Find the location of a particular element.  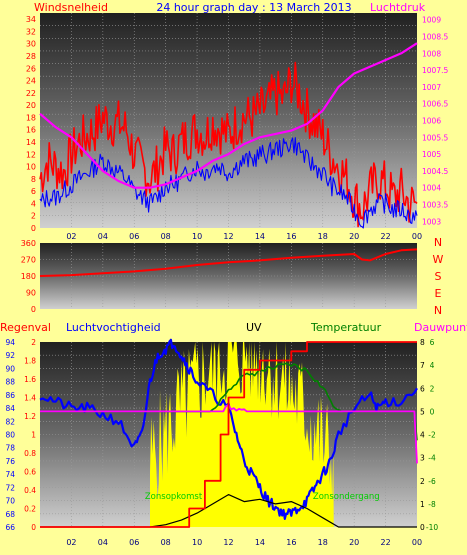

rain-tick-label: 1 is located at coordinates (33, 435).